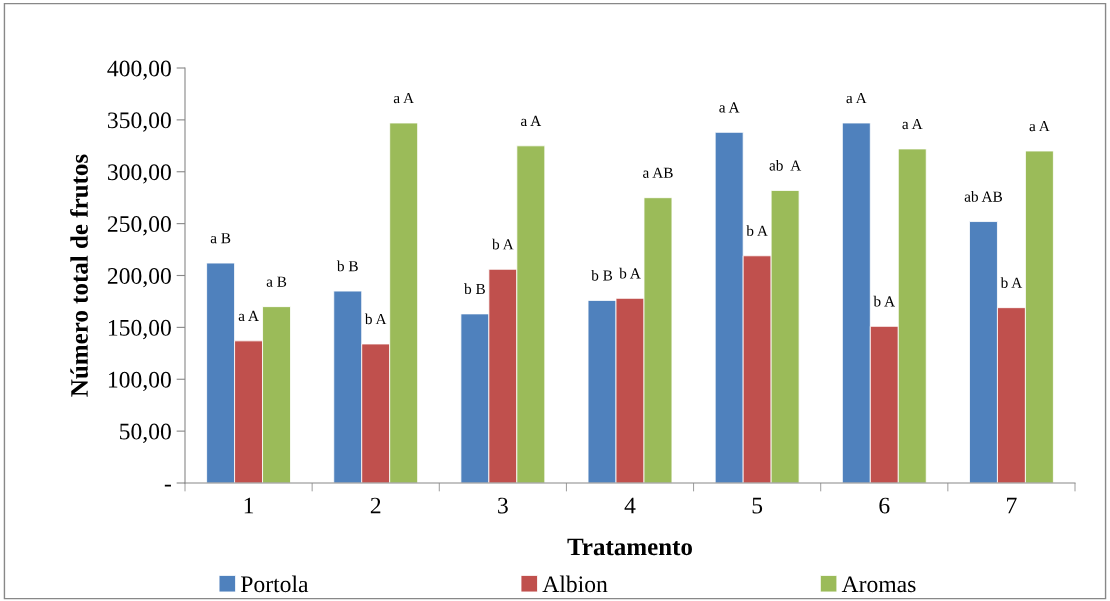  What do you see at coordinates (983, 196) in the screenshot?
I see `data-label: ab AB` at bounding box center [983, 196].